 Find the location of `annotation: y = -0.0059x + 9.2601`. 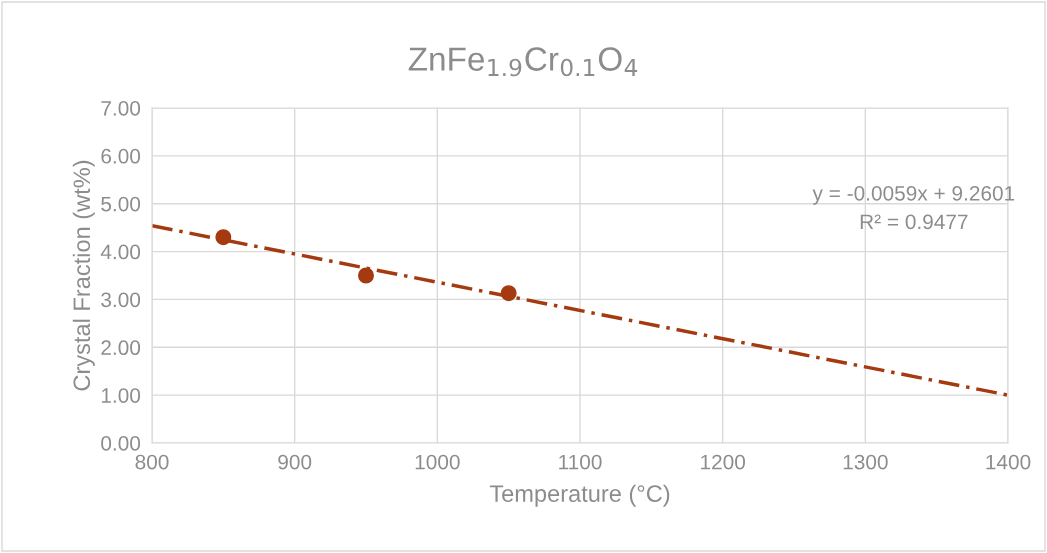

annotation: y = -0.0059x + 9.2601 is located at coordinates (913, 195).